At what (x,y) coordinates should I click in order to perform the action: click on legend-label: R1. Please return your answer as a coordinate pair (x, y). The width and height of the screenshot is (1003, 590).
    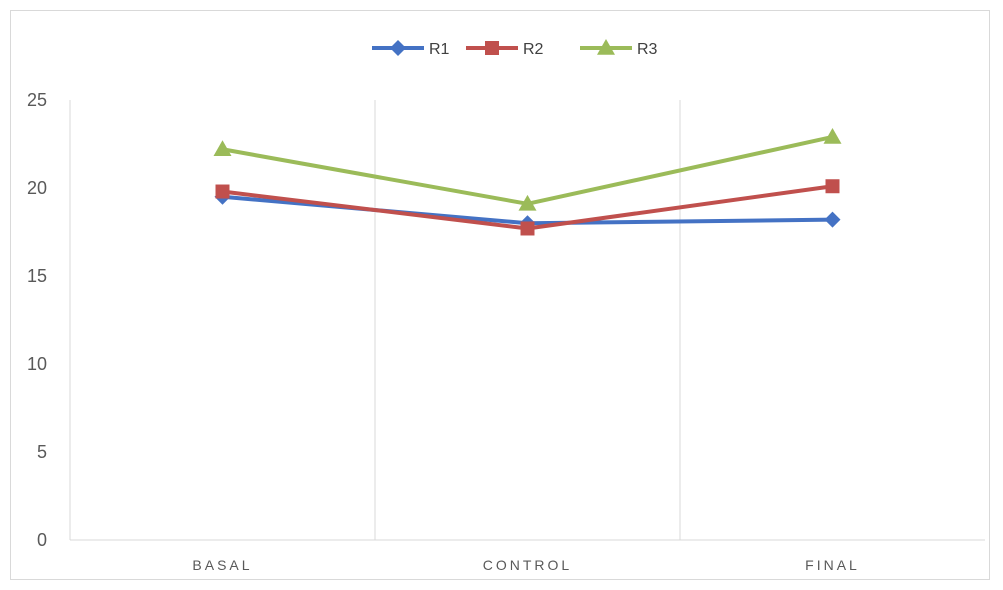
    Looking at the image, I should click on (439, 49).